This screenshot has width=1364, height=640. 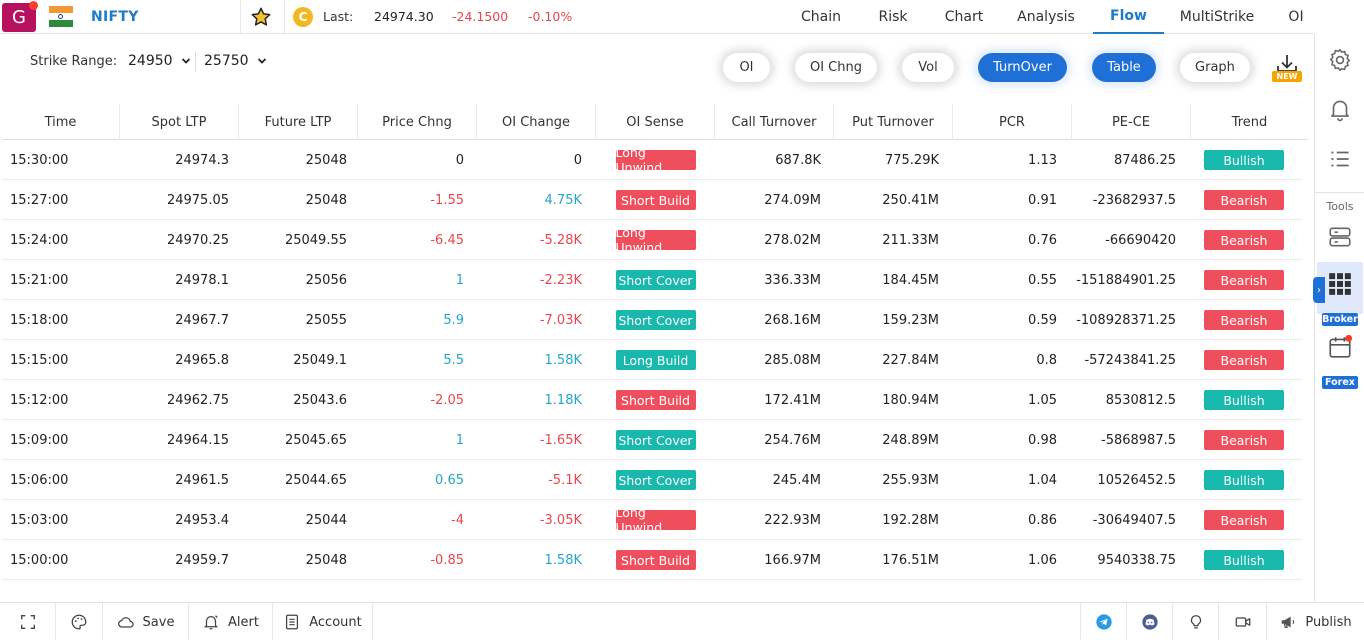 I want to click on save-button: Save, so click(x=146, y=621).